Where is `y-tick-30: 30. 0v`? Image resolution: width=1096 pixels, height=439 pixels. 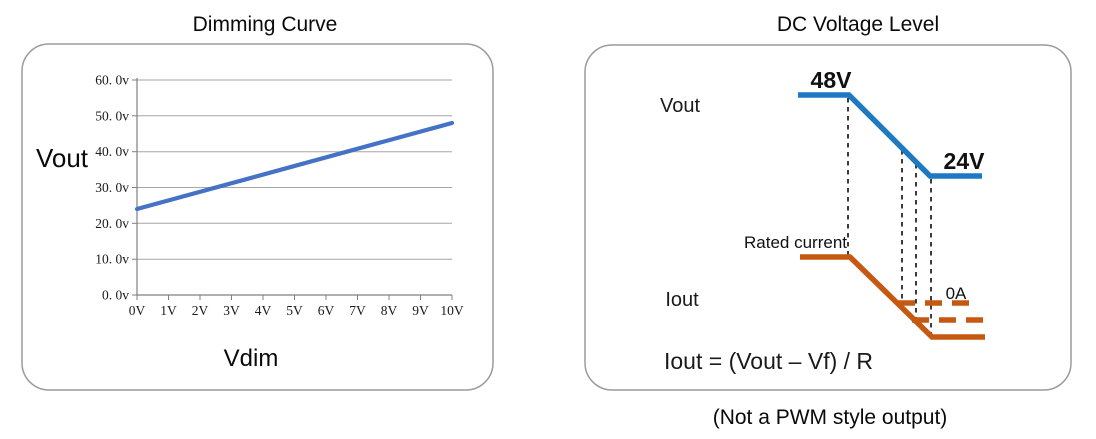 y-tick-30: 30. 0v is located at coordinates (112, 187).